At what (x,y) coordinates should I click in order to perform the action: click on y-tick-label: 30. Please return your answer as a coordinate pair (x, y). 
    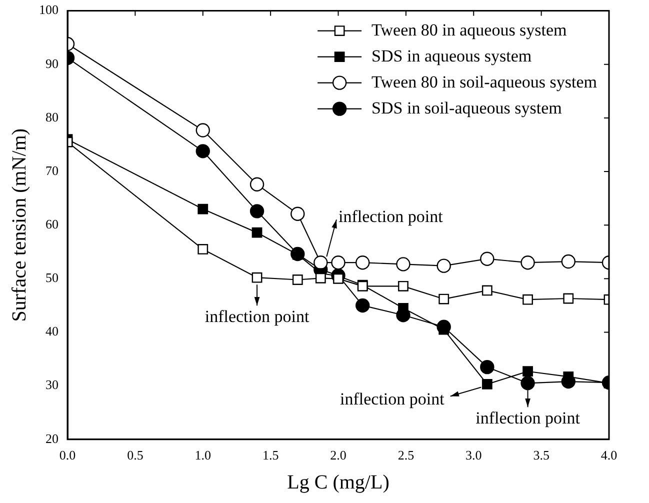
    Looking at the image, I should click on (52, 384).